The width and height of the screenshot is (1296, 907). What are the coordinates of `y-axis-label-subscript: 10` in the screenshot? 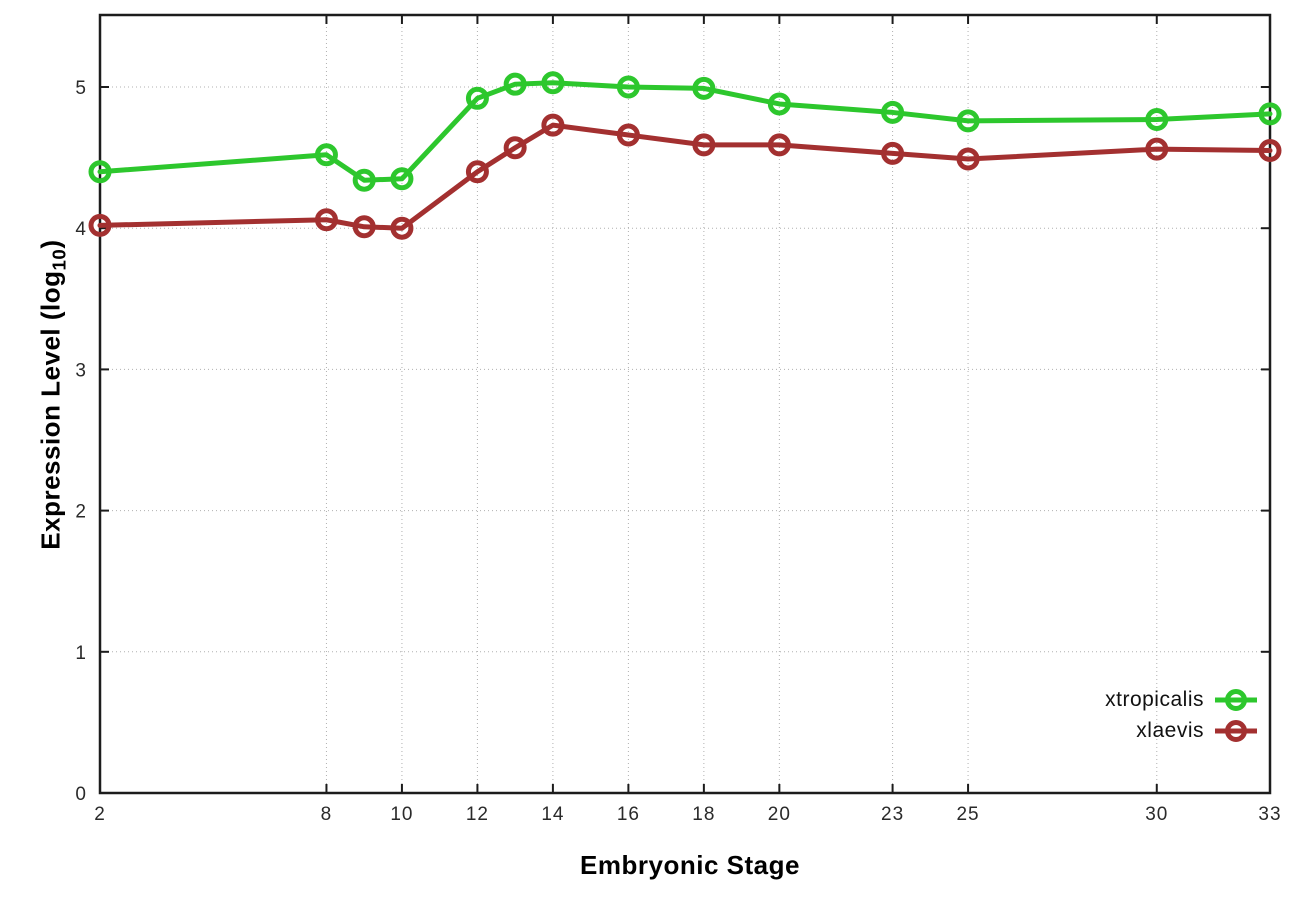 It's located at (59, 259).